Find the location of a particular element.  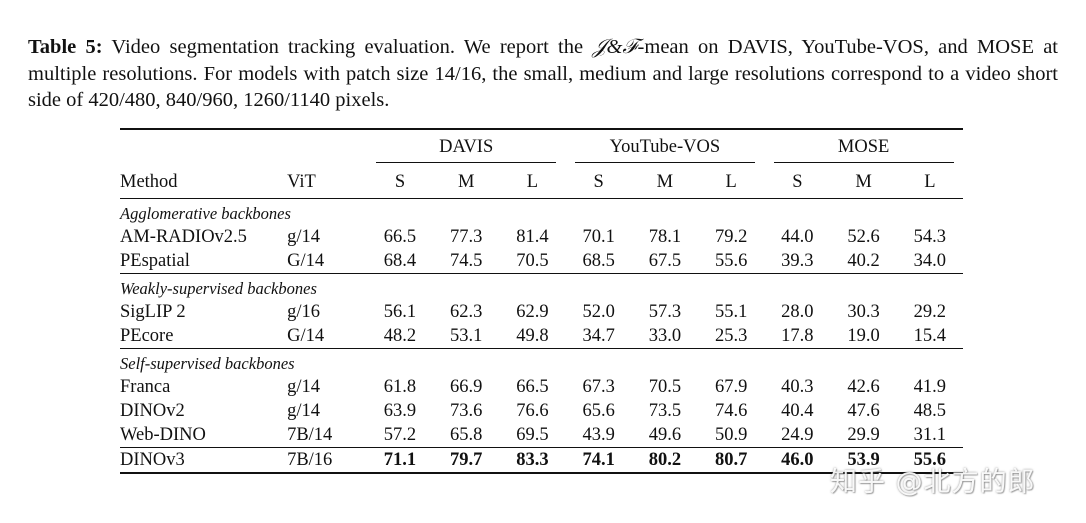

score-cell: 67.9 is located at coordinates (731, 386).